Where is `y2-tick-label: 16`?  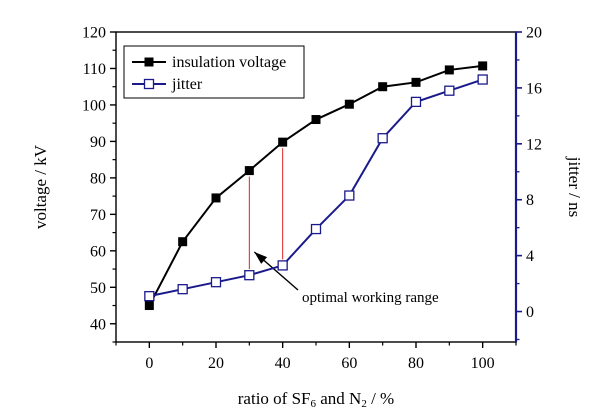 y2-tick-label: 16 is located at coordinates (534, 88).